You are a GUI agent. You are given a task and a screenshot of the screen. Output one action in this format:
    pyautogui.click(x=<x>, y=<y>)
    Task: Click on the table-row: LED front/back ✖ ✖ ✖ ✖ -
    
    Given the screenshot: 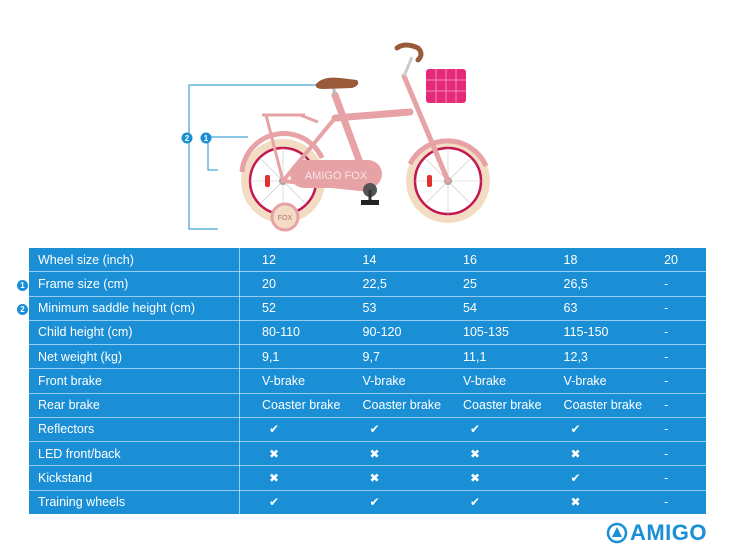 What is the action you would take?
    pyautogui.click(x=367, y=454)
    